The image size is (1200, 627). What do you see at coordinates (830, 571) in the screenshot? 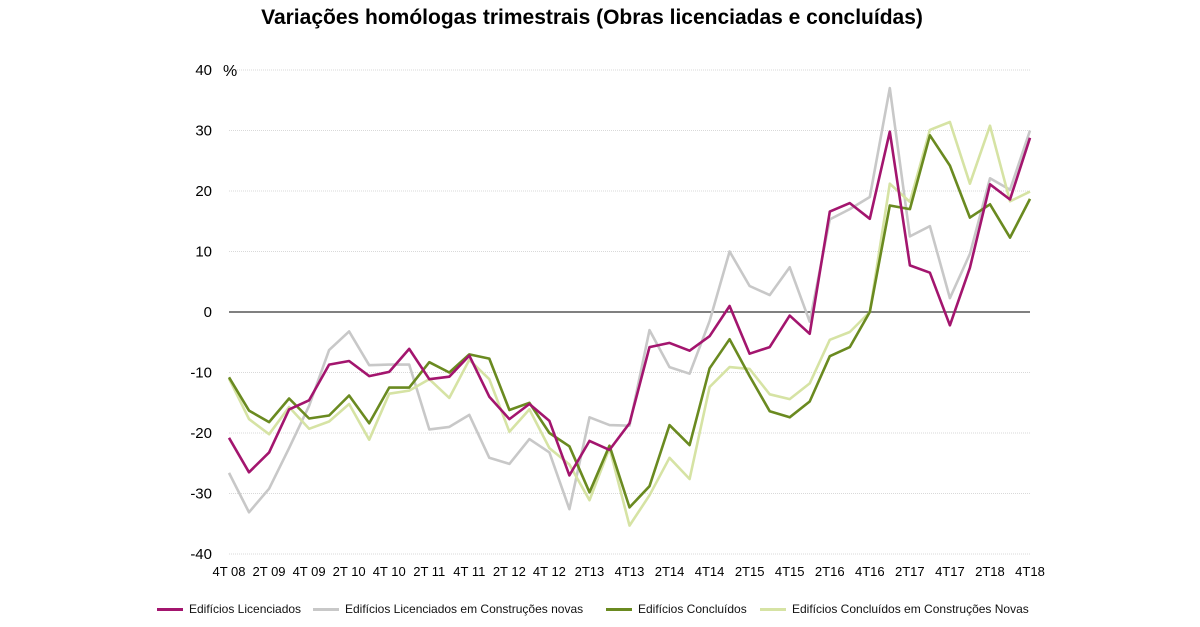
I see `x-tick-label: 2T16` at bounding box center [830, 571].